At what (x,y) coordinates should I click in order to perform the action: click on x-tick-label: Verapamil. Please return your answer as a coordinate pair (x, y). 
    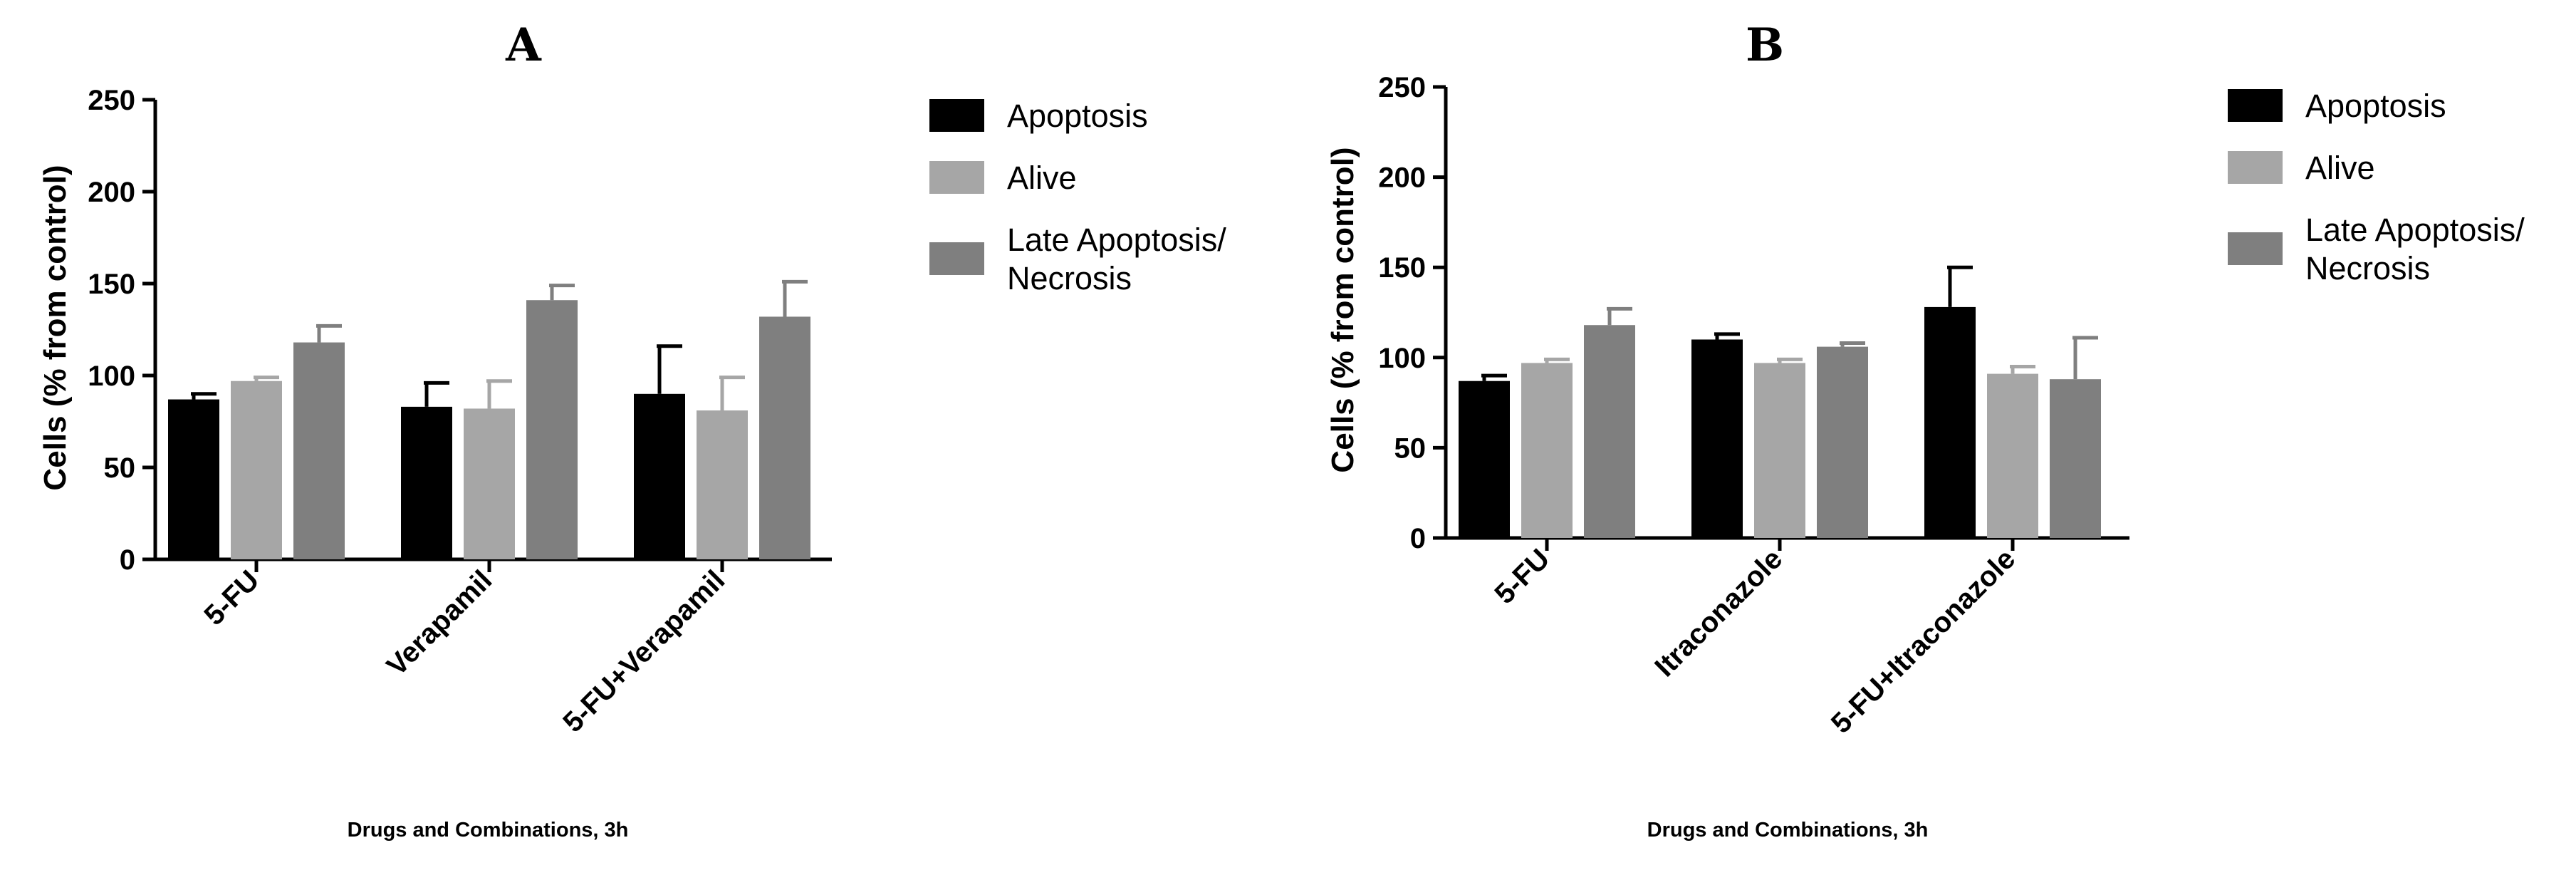
    Looking at the image, I should click on (440, 623).